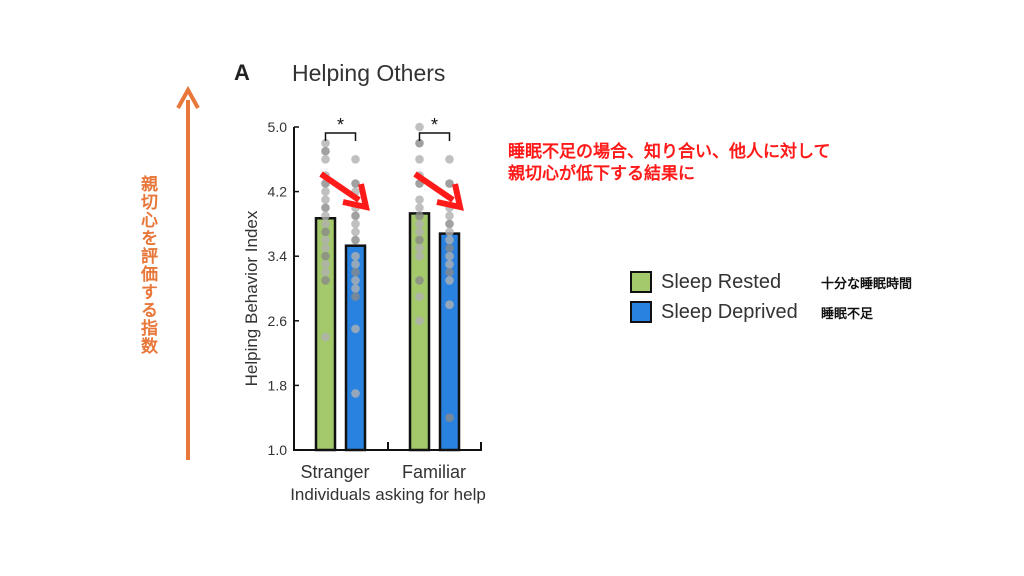 This screenshot has width=1024, height=576. What do you see at coordinates (641, 282) in the screenshot?
I see `legend-swatch-rested` at bounding box center [641, 282].